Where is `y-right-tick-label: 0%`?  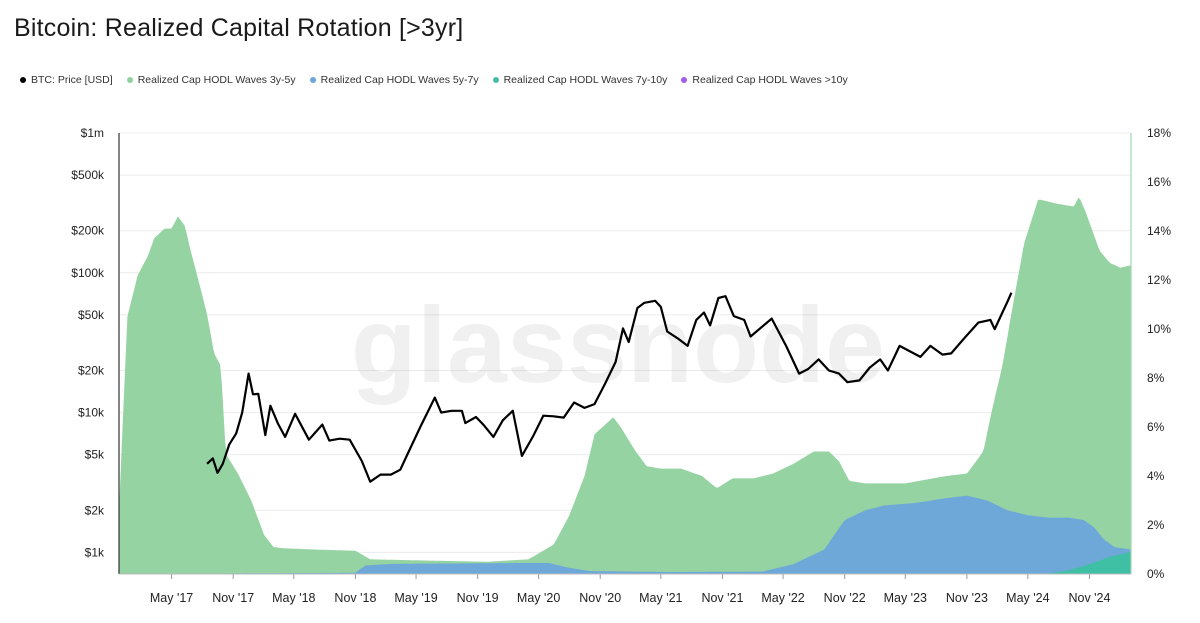
y-right-tick-label: 0% is located at coordinates (1156, 574).